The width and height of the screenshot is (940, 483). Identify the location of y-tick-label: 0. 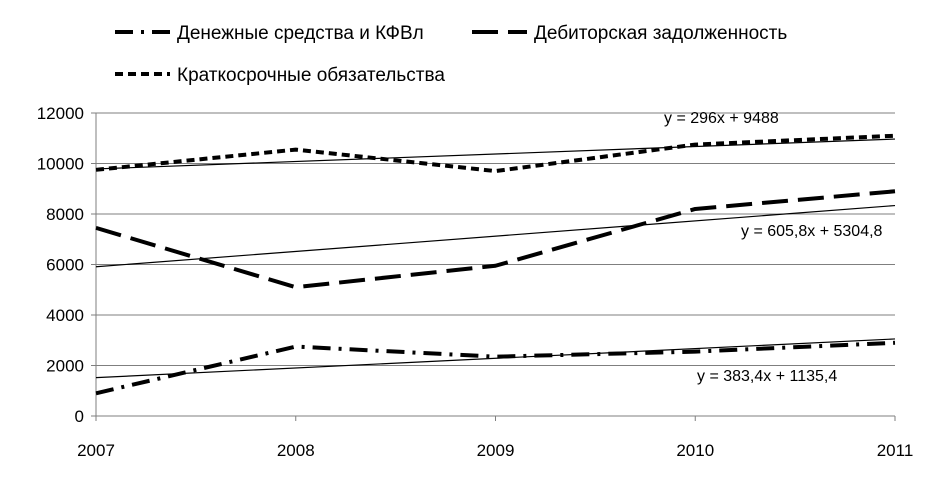
(79, 416).